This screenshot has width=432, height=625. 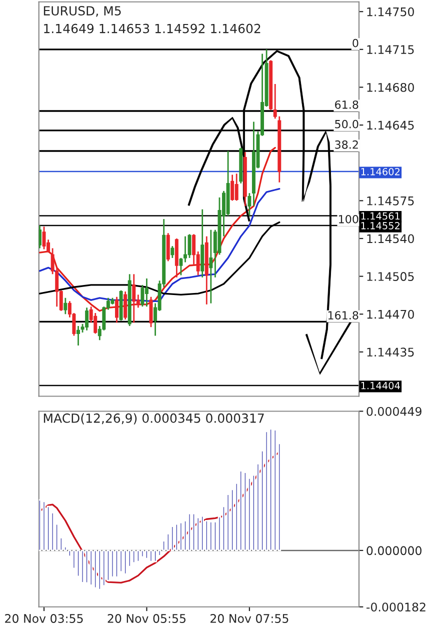 What do you see at coordinates (394, 551) in the screenshot?
I see `y-tick-label: 0.000000` at bounding box center [394, 551].